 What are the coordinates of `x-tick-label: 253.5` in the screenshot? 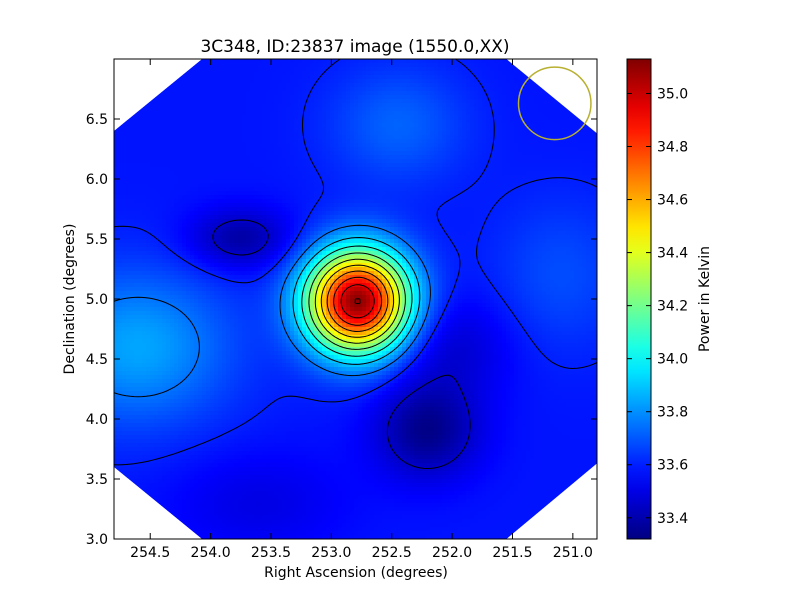 It's located at (271, 553).